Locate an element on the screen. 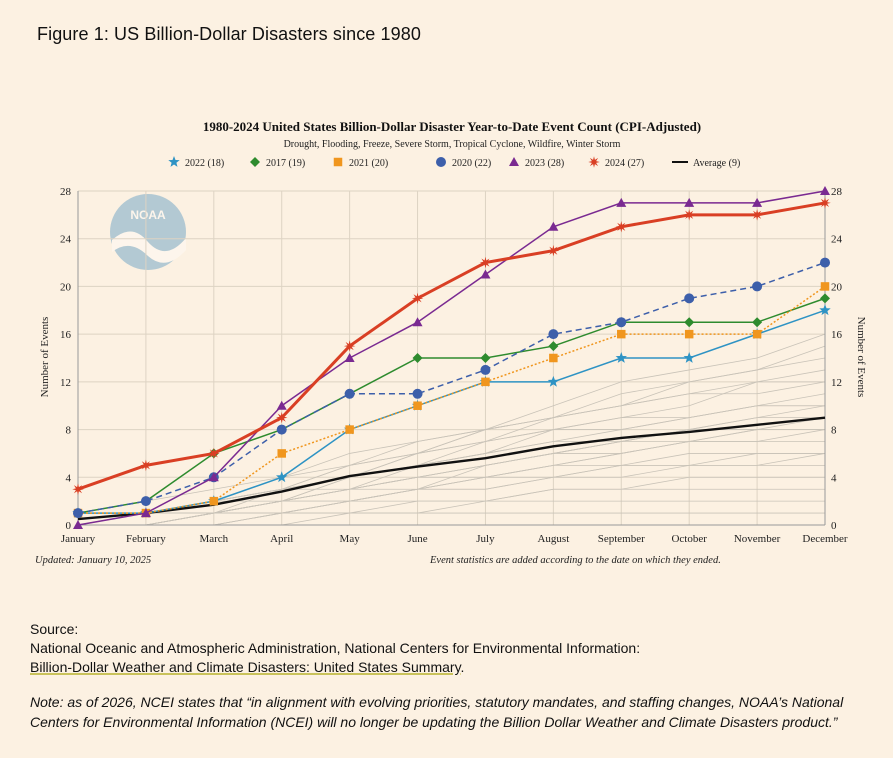 The image size is (893, 758). legend-item: 2022 (18) is located at coordinates (196, 162).